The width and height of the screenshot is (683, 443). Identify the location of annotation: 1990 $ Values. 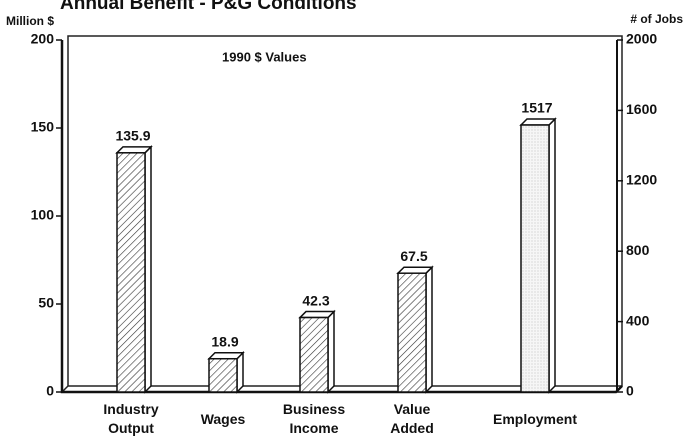
(264, 56).